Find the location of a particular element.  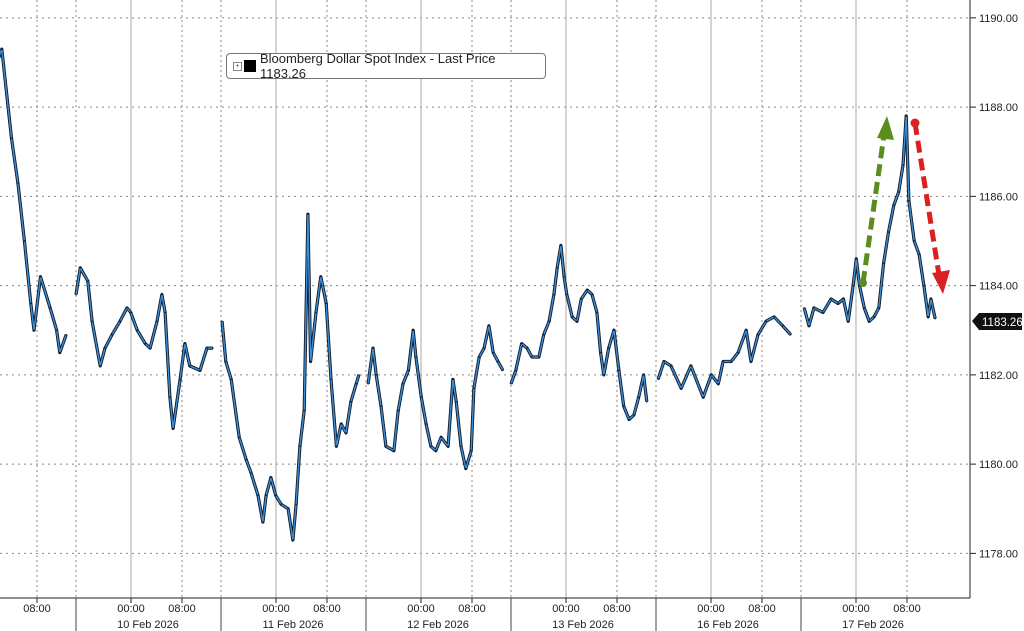

x-date-label: 12 Feb 2026 is located at coordinates (438, 625).